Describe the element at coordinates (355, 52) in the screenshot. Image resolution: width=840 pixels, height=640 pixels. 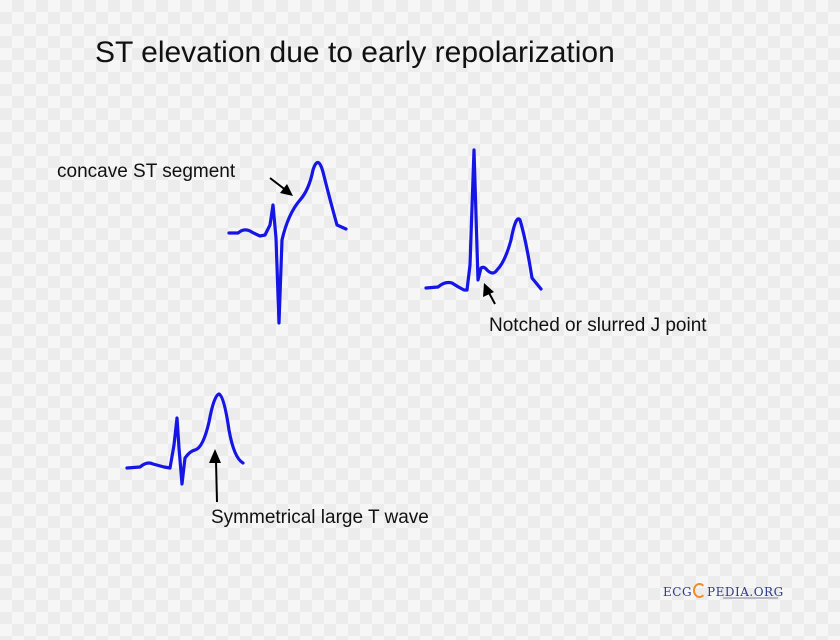
I see `slide-title: ST elevation due to early repolarization` at that location.